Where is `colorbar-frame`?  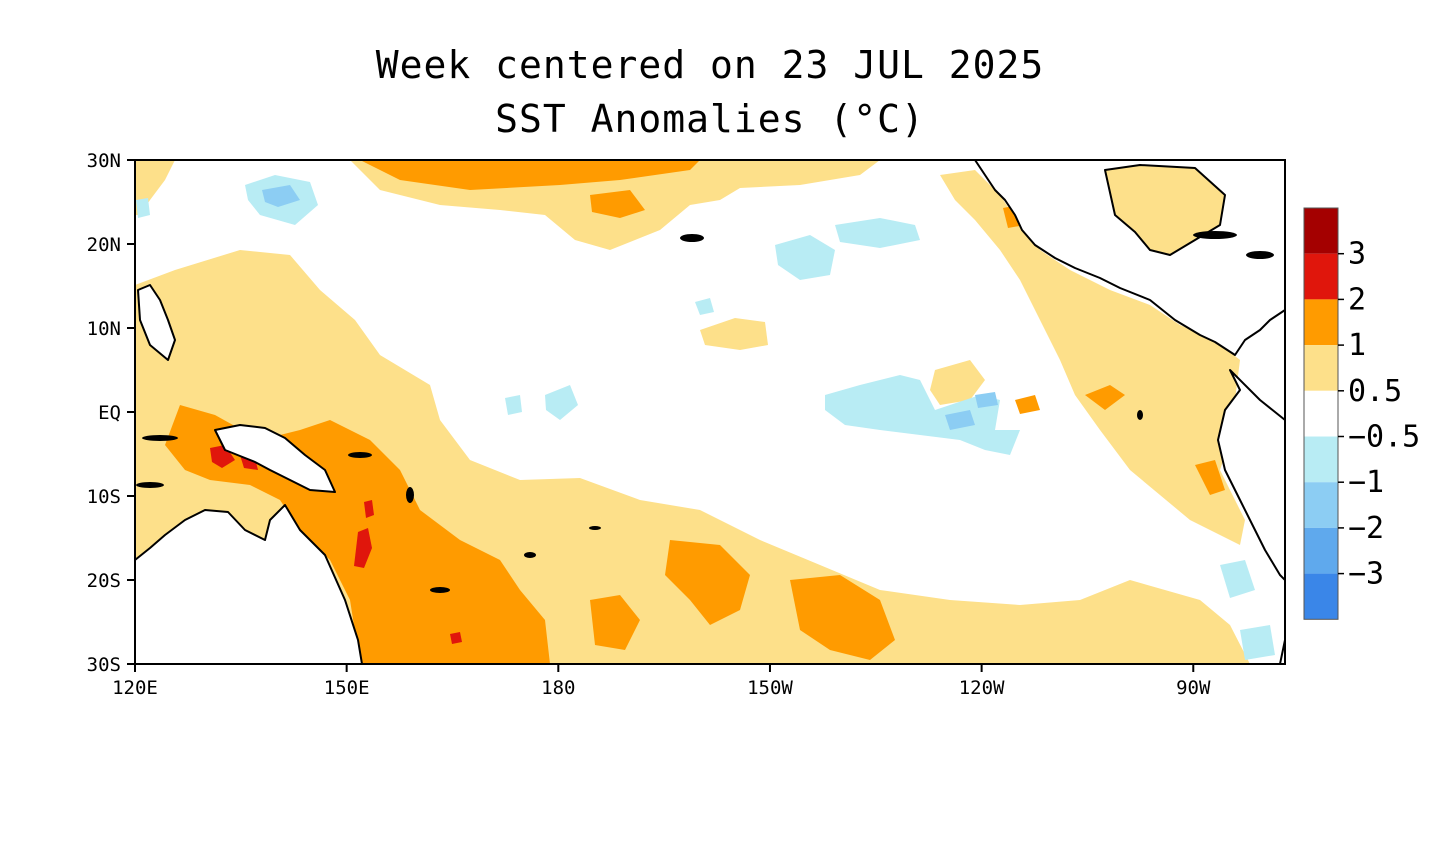
colorbar-frame is located at coordinates (1321, 413).